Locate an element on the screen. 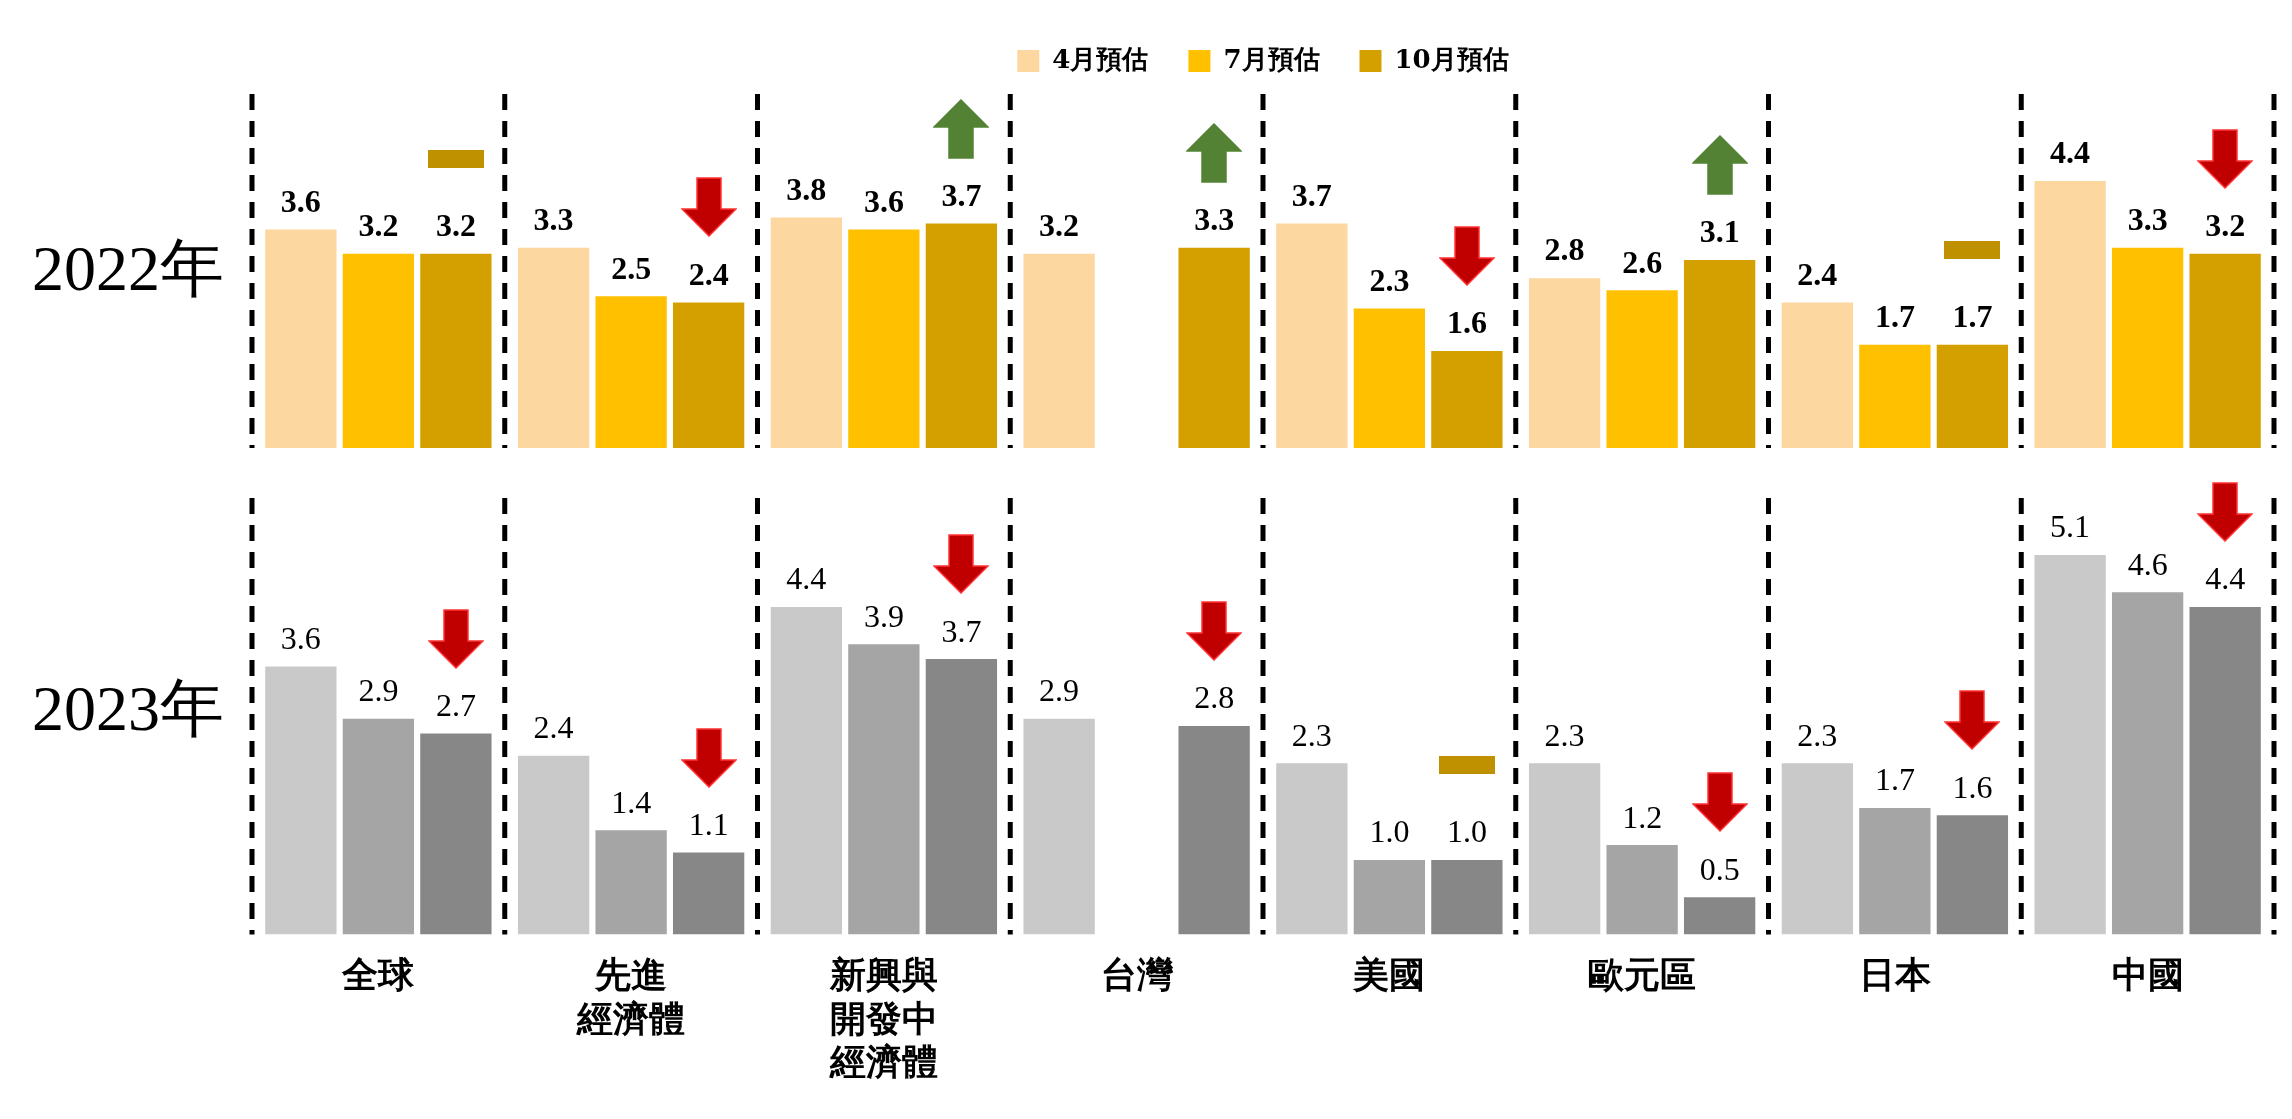  data-label: 3.8 is located at coordinates (806, 188).